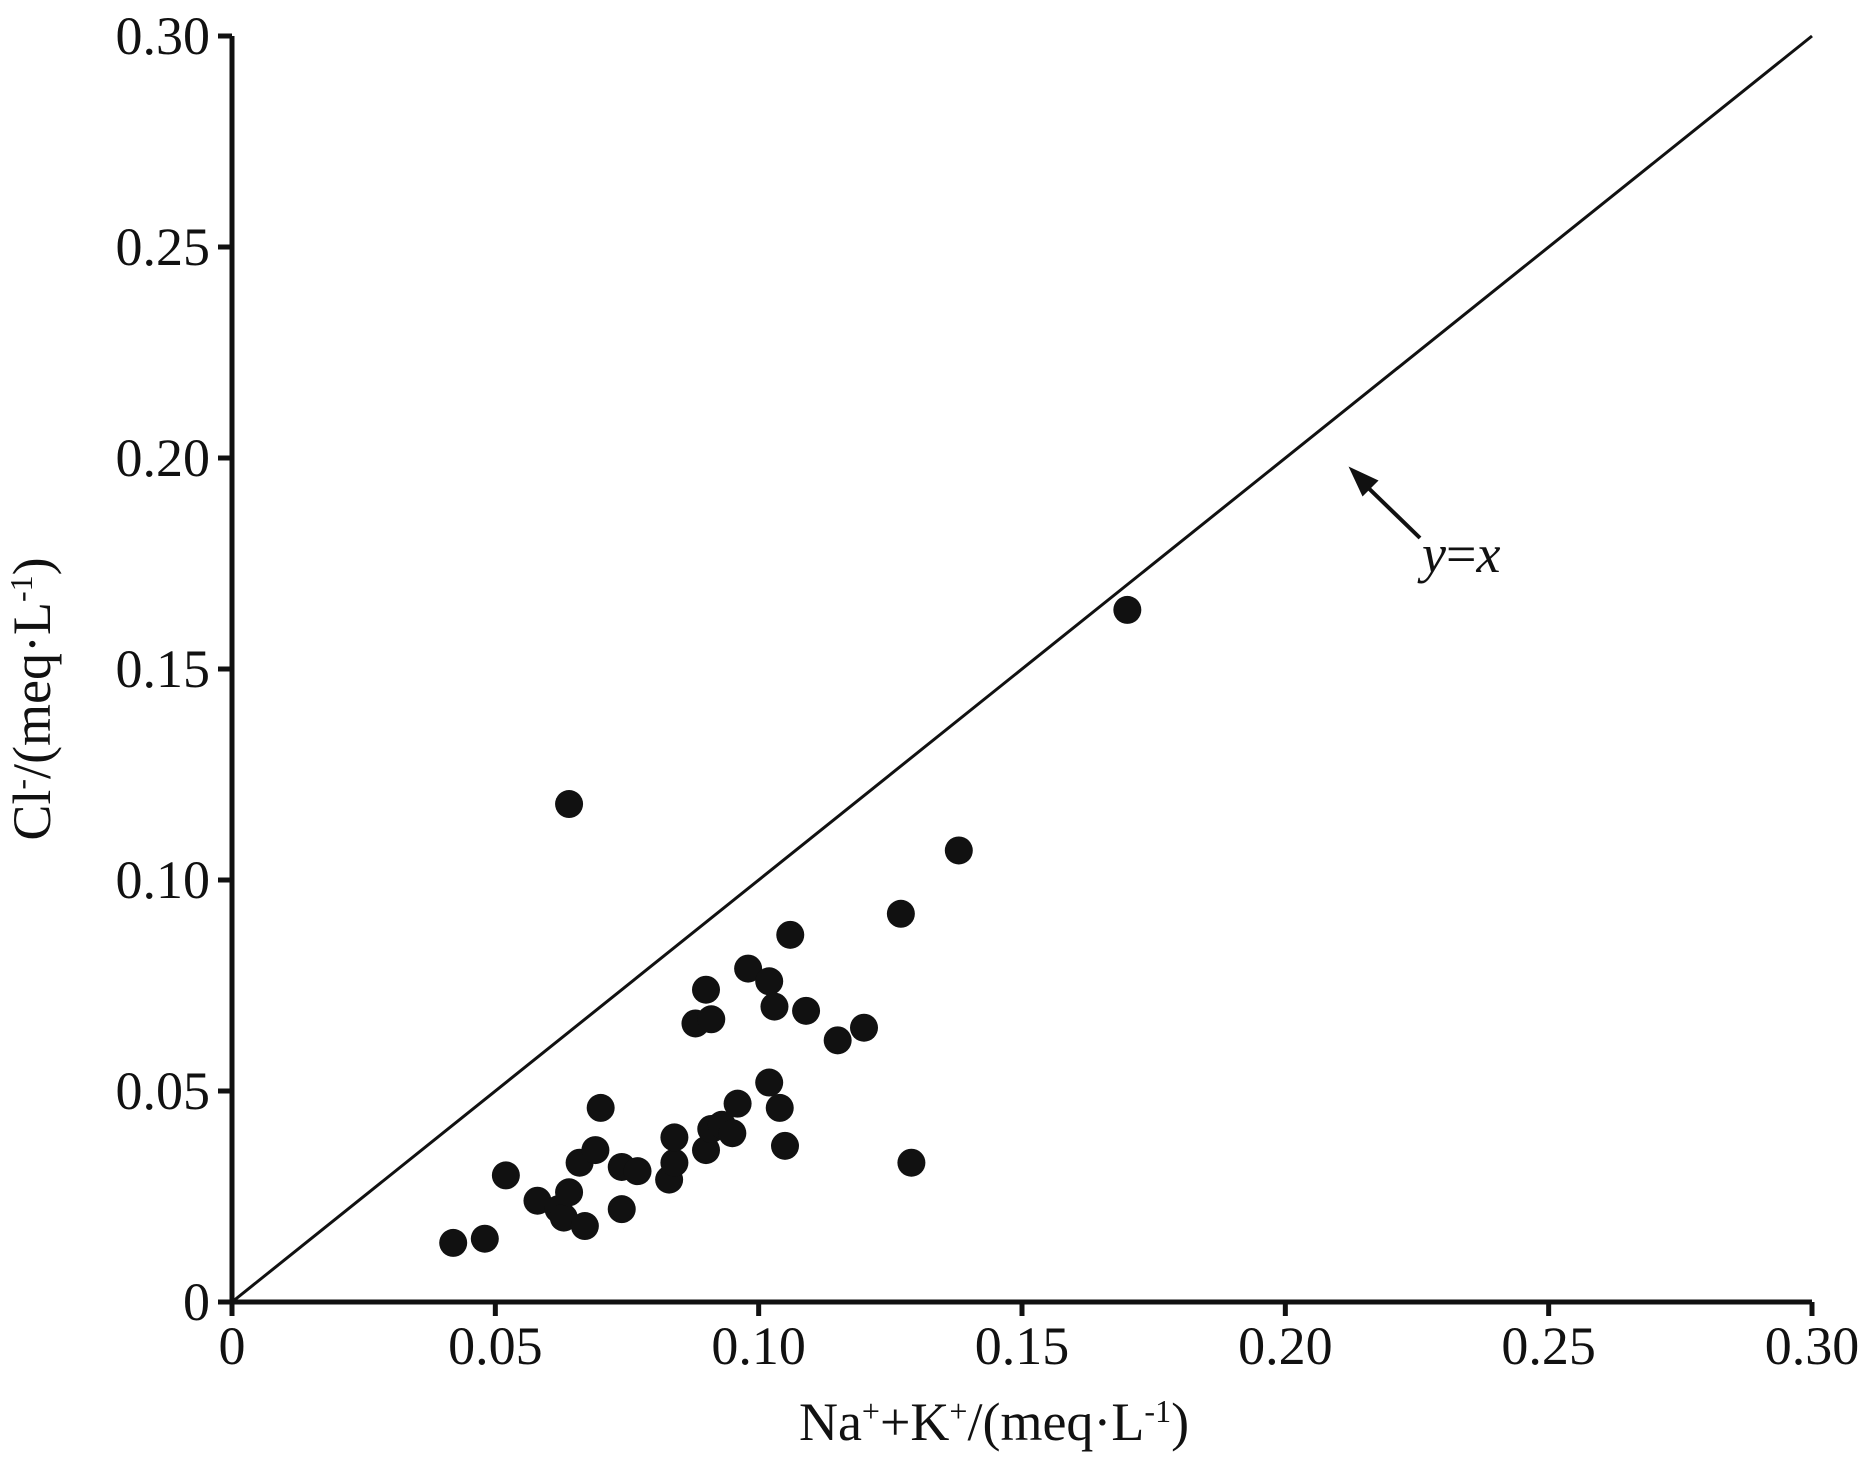 The width and height of the screenshot is (1862, 1469). I want to click on x-tick-label-4: 0.20, so click(1285, 1346).